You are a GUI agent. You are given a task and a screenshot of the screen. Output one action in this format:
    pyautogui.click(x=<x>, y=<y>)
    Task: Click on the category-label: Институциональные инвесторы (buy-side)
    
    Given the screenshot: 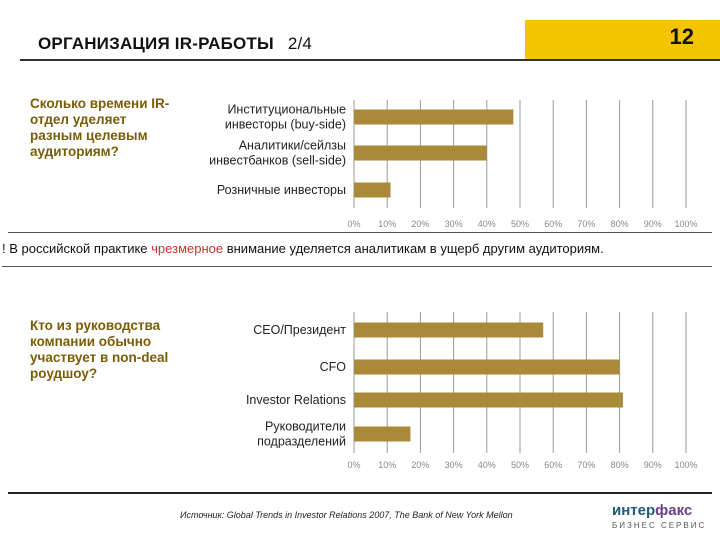 What is the action you would take?
    pyautogui.click(x=285, y=117)
    